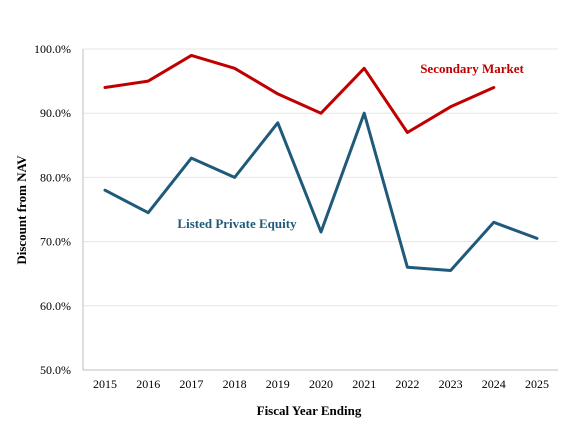 The height and width of the screenshot is (443, 588). What do you see at coordinates (364, 384) in the screenshot?
I see `x-tick-label: 2021` at bounding box center [364, 384].